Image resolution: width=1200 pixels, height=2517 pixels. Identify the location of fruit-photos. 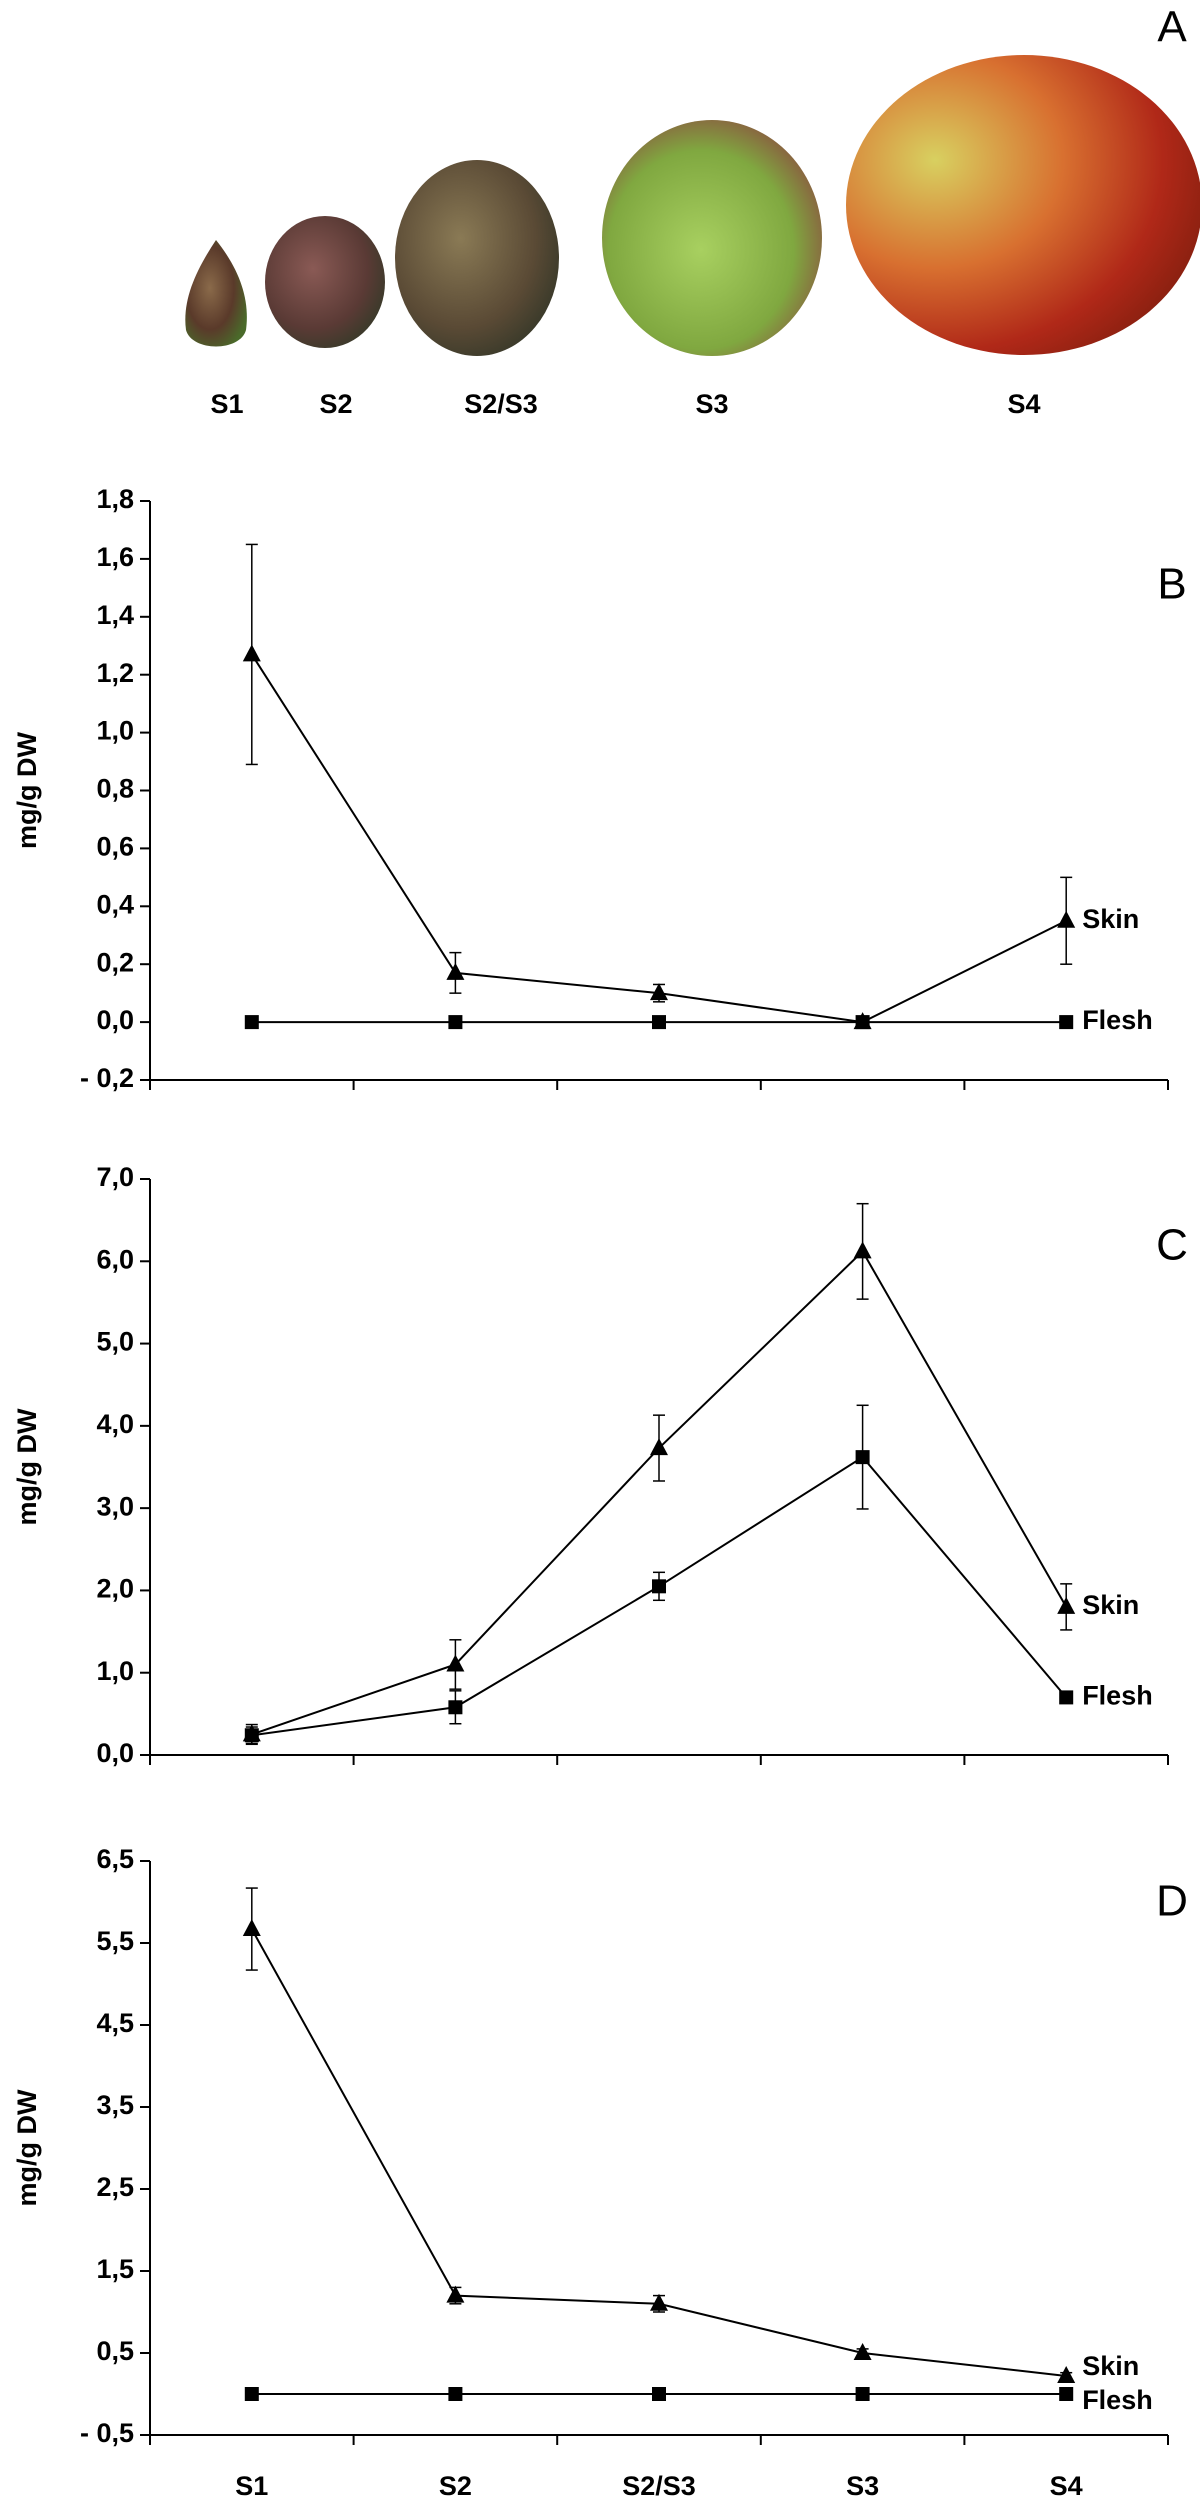
(692, 205).